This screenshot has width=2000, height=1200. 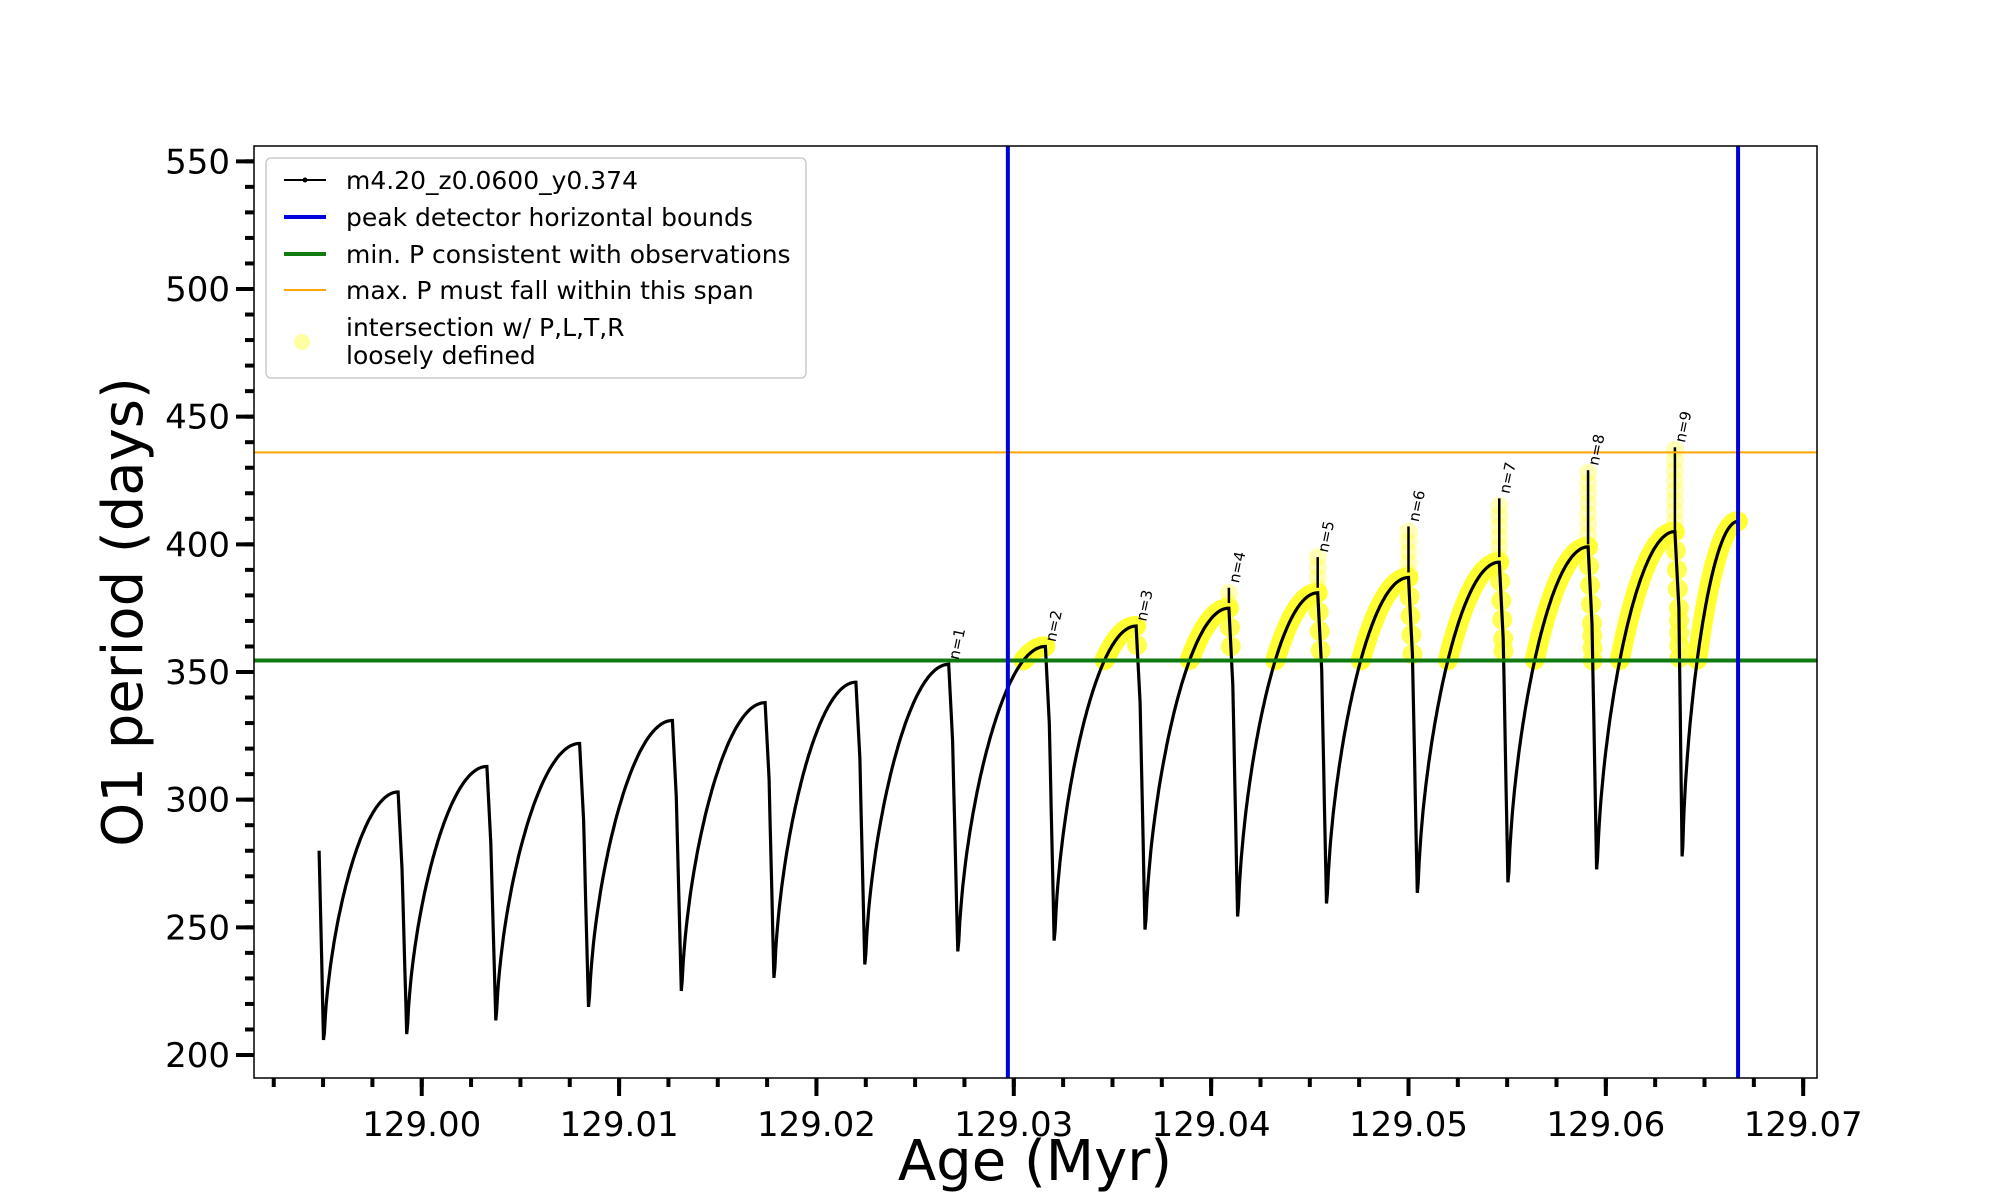 What do you see at coordinates (123, 612) in the screenshot?
I see `y-axis-label: O1 period (days)` at bounding box center [123, 612].